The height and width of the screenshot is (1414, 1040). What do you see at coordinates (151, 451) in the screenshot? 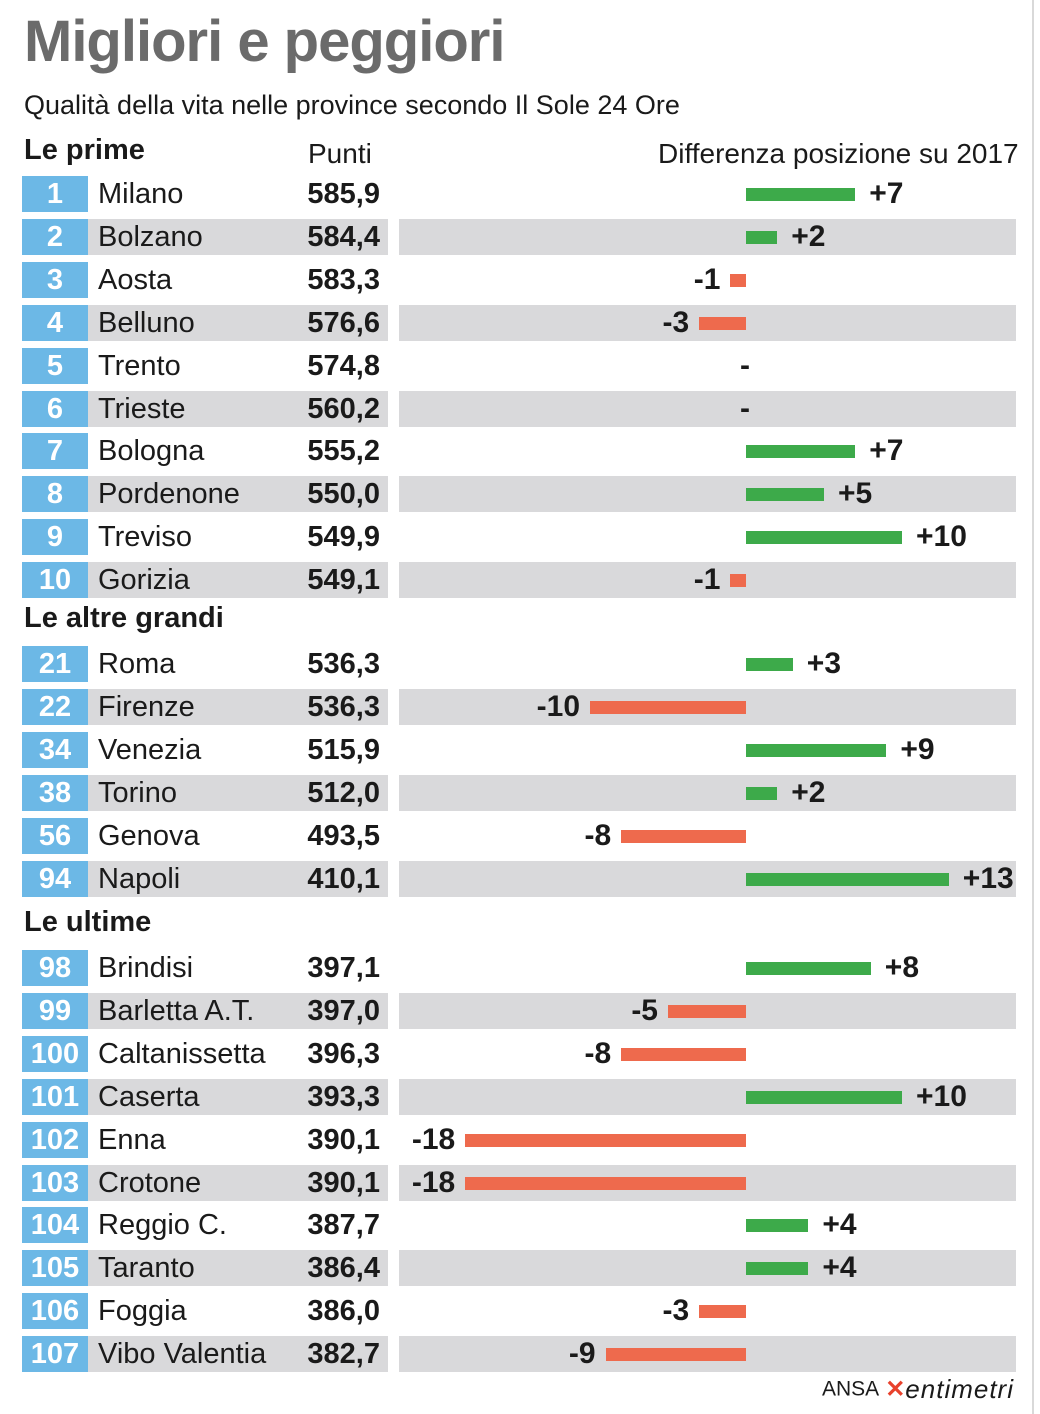
I see `province-name: Bologna` at bounding box center [151, 451].